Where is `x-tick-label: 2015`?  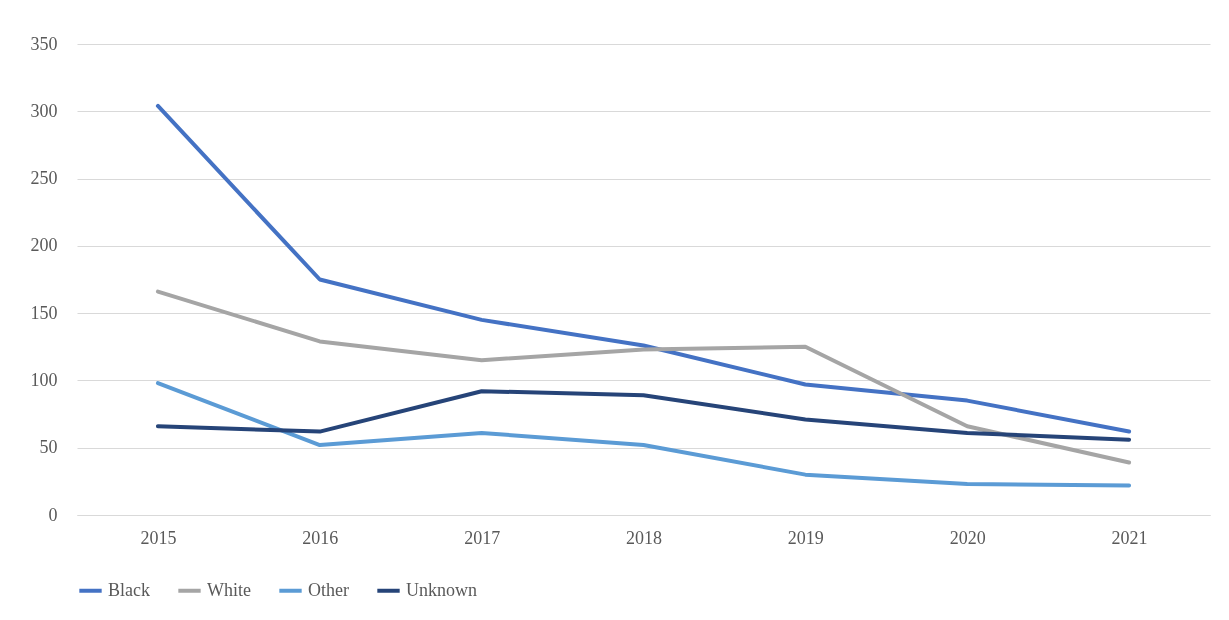
x-tick-label: 2015 is located at coordinates (158, 537).